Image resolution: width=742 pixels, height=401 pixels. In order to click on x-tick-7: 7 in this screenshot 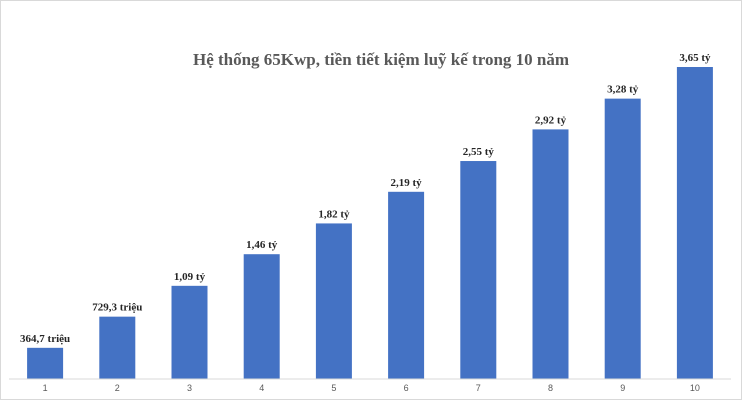, I will do `click(478, 388)`.